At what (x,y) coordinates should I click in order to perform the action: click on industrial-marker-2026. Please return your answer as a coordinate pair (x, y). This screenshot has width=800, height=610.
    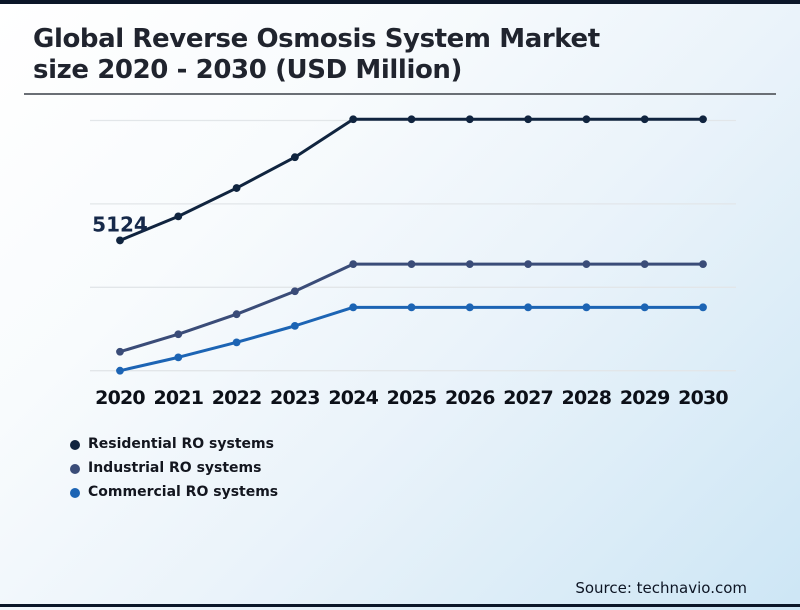
    Looking at the image, I should click on (469, 264).